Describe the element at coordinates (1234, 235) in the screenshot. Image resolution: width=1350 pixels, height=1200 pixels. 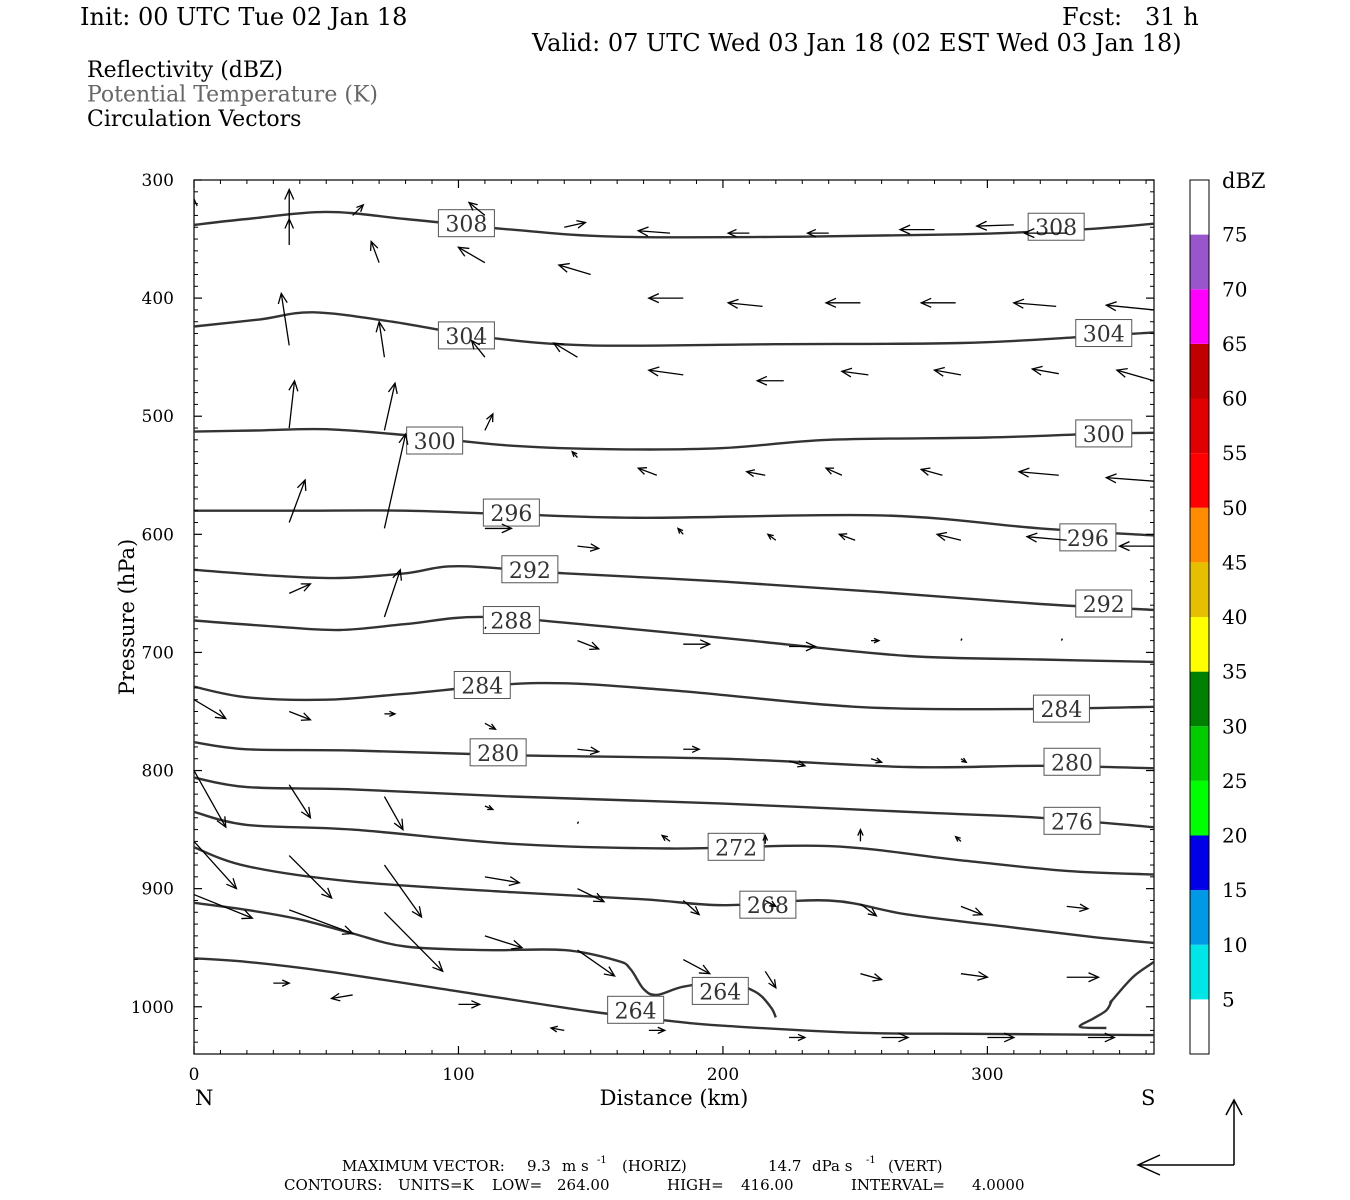
I see `colorbar-label: 75` at that location.